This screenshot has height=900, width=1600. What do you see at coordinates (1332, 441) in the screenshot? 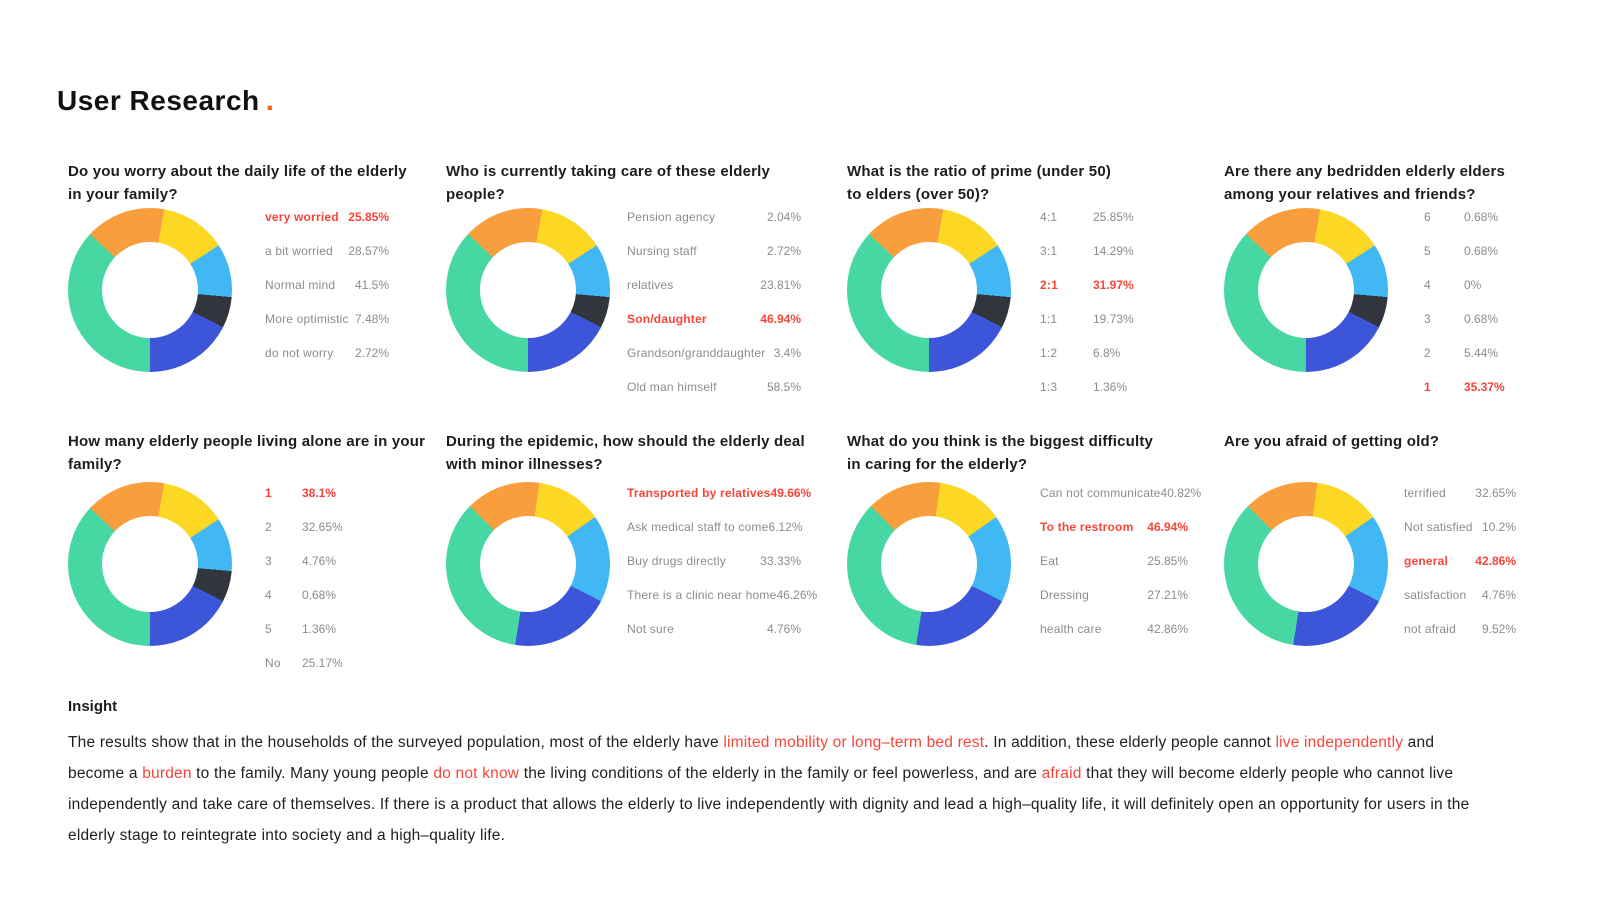
I see `chart-question: Are you afraid of getting old?` at bounding box center [1332, 441].